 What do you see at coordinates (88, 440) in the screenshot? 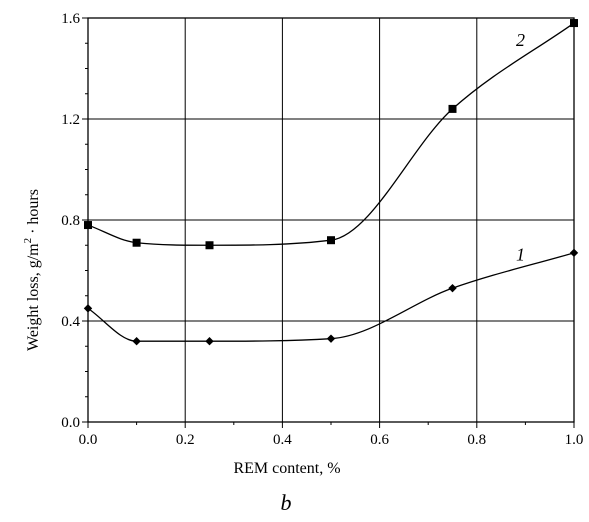
I see `x-tick-label: 0.0` at bounding box center [88, 440].